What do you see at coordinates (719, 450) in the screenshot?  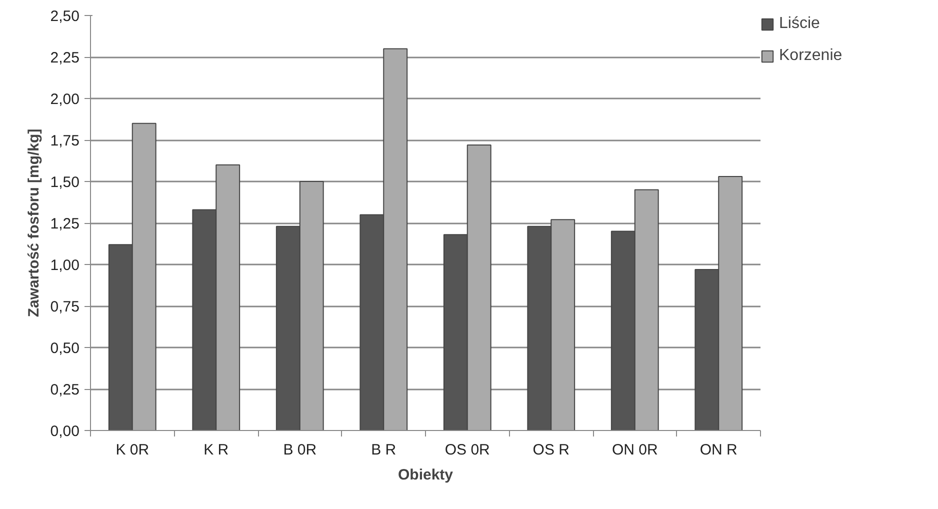 I see `x-tick-label: ON R` at bounding box center [719, 450].